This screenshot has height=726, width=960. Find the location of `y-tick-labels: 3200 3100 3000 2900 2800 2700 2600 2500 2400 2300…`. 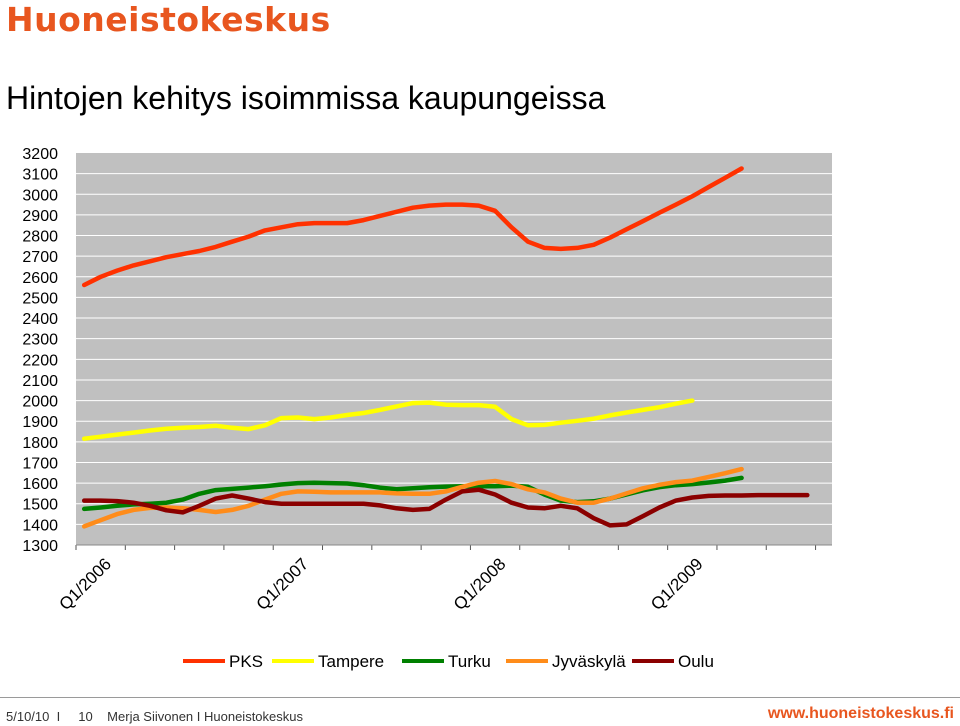

y-tick-labels: 3200 3100 3000 2900 2800 2700 2600 2500 2400 2300… is located at coordinates (40, 350).